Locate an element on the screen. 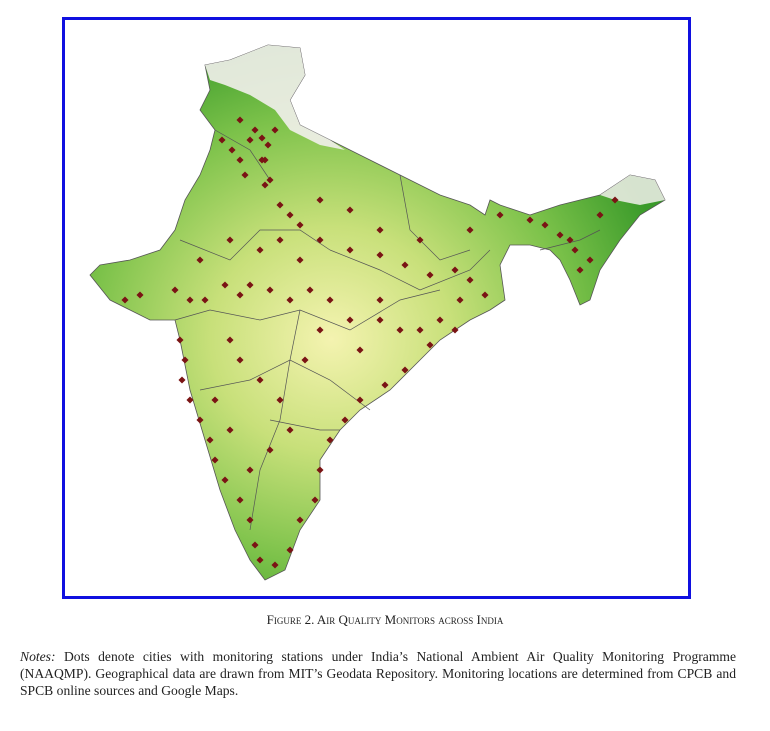 Image resolution: width=770 pixels, height=731 pixels. notes-label: Notes: is located at coordinates (38, 656).